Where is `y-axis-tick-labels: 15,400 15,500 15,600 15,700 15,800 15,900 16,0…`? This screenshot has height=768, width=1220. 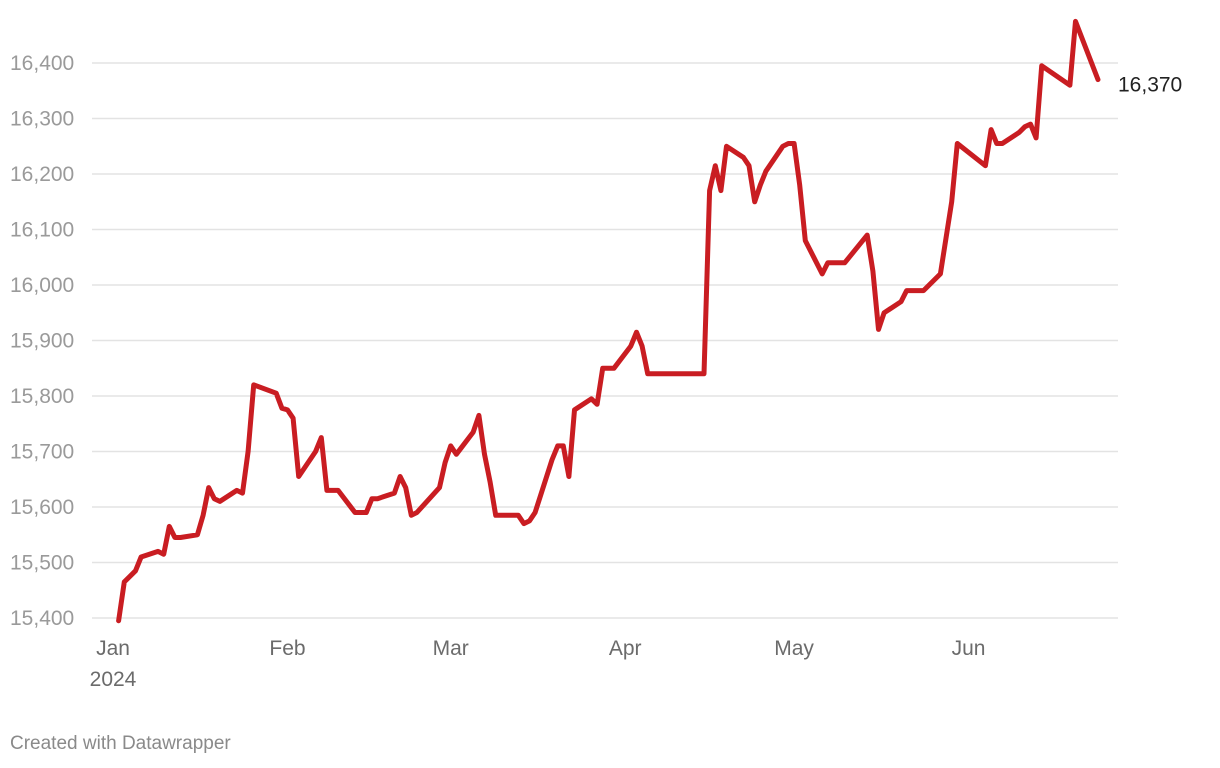 y-axis-tick-labels: 15,400 15,500 15,600 15,700 15,800 15,900 16,0… is located at coordinates (42, 341).